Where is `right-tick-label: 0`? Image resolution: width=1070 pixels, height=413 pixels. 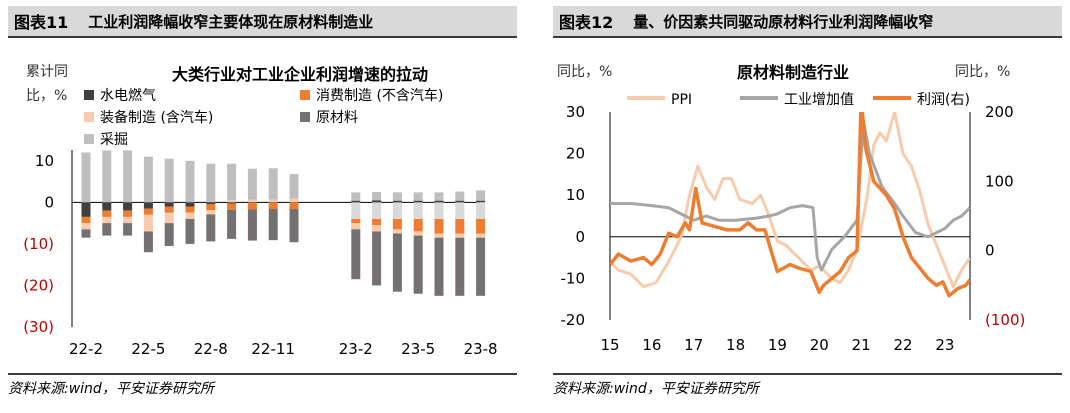
right-tick-label: 0 is located at coordinates (990, 251).